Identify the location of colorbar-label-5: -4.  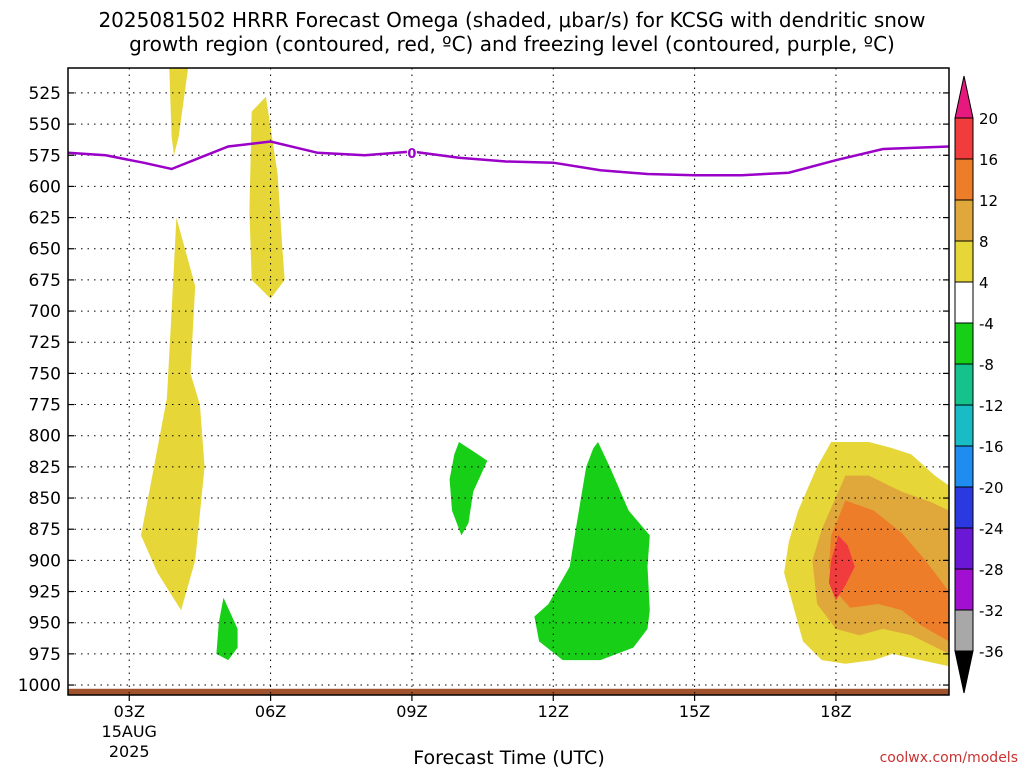
(986, 324).